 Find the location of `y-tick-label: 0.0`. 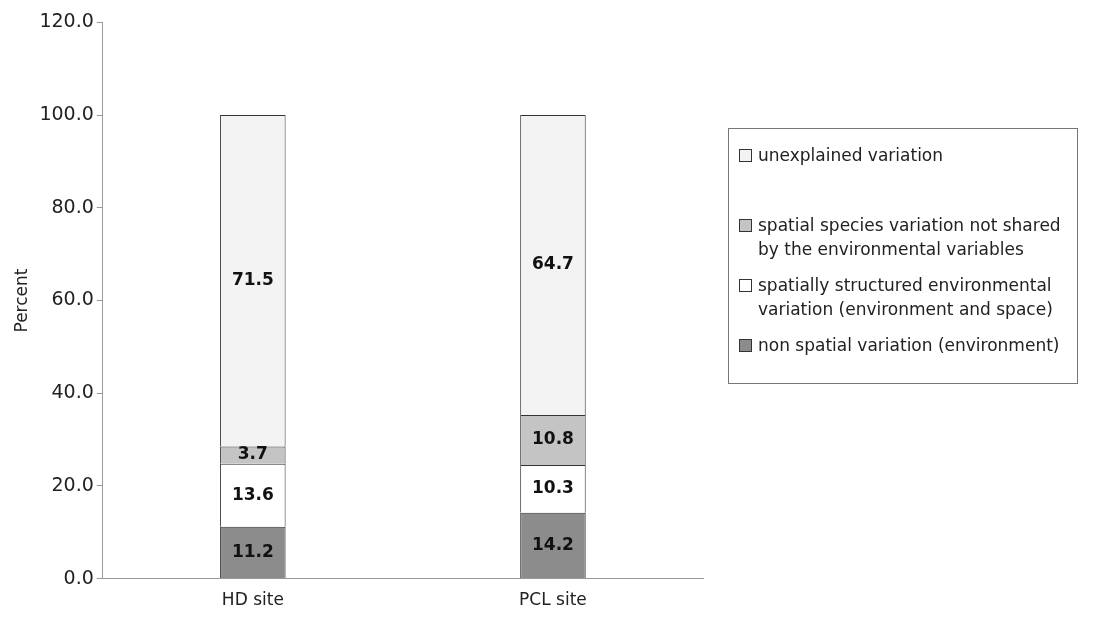

y-tick-label: 0.0 is located at coordinates (78, 576).